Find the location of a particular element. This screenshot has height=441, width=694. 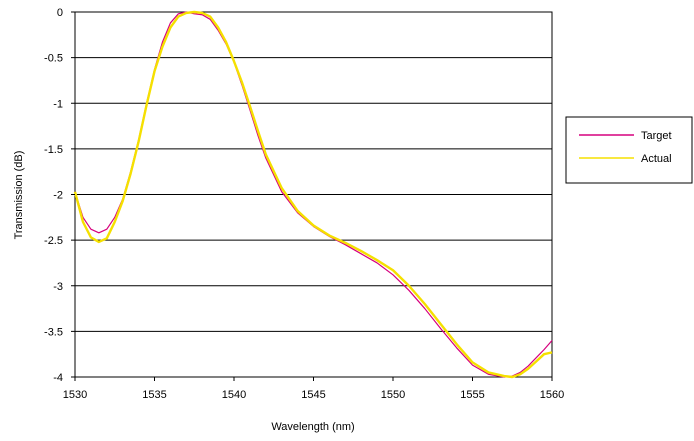

legend-label-actual: Actual is located at coordinates (656, 159).